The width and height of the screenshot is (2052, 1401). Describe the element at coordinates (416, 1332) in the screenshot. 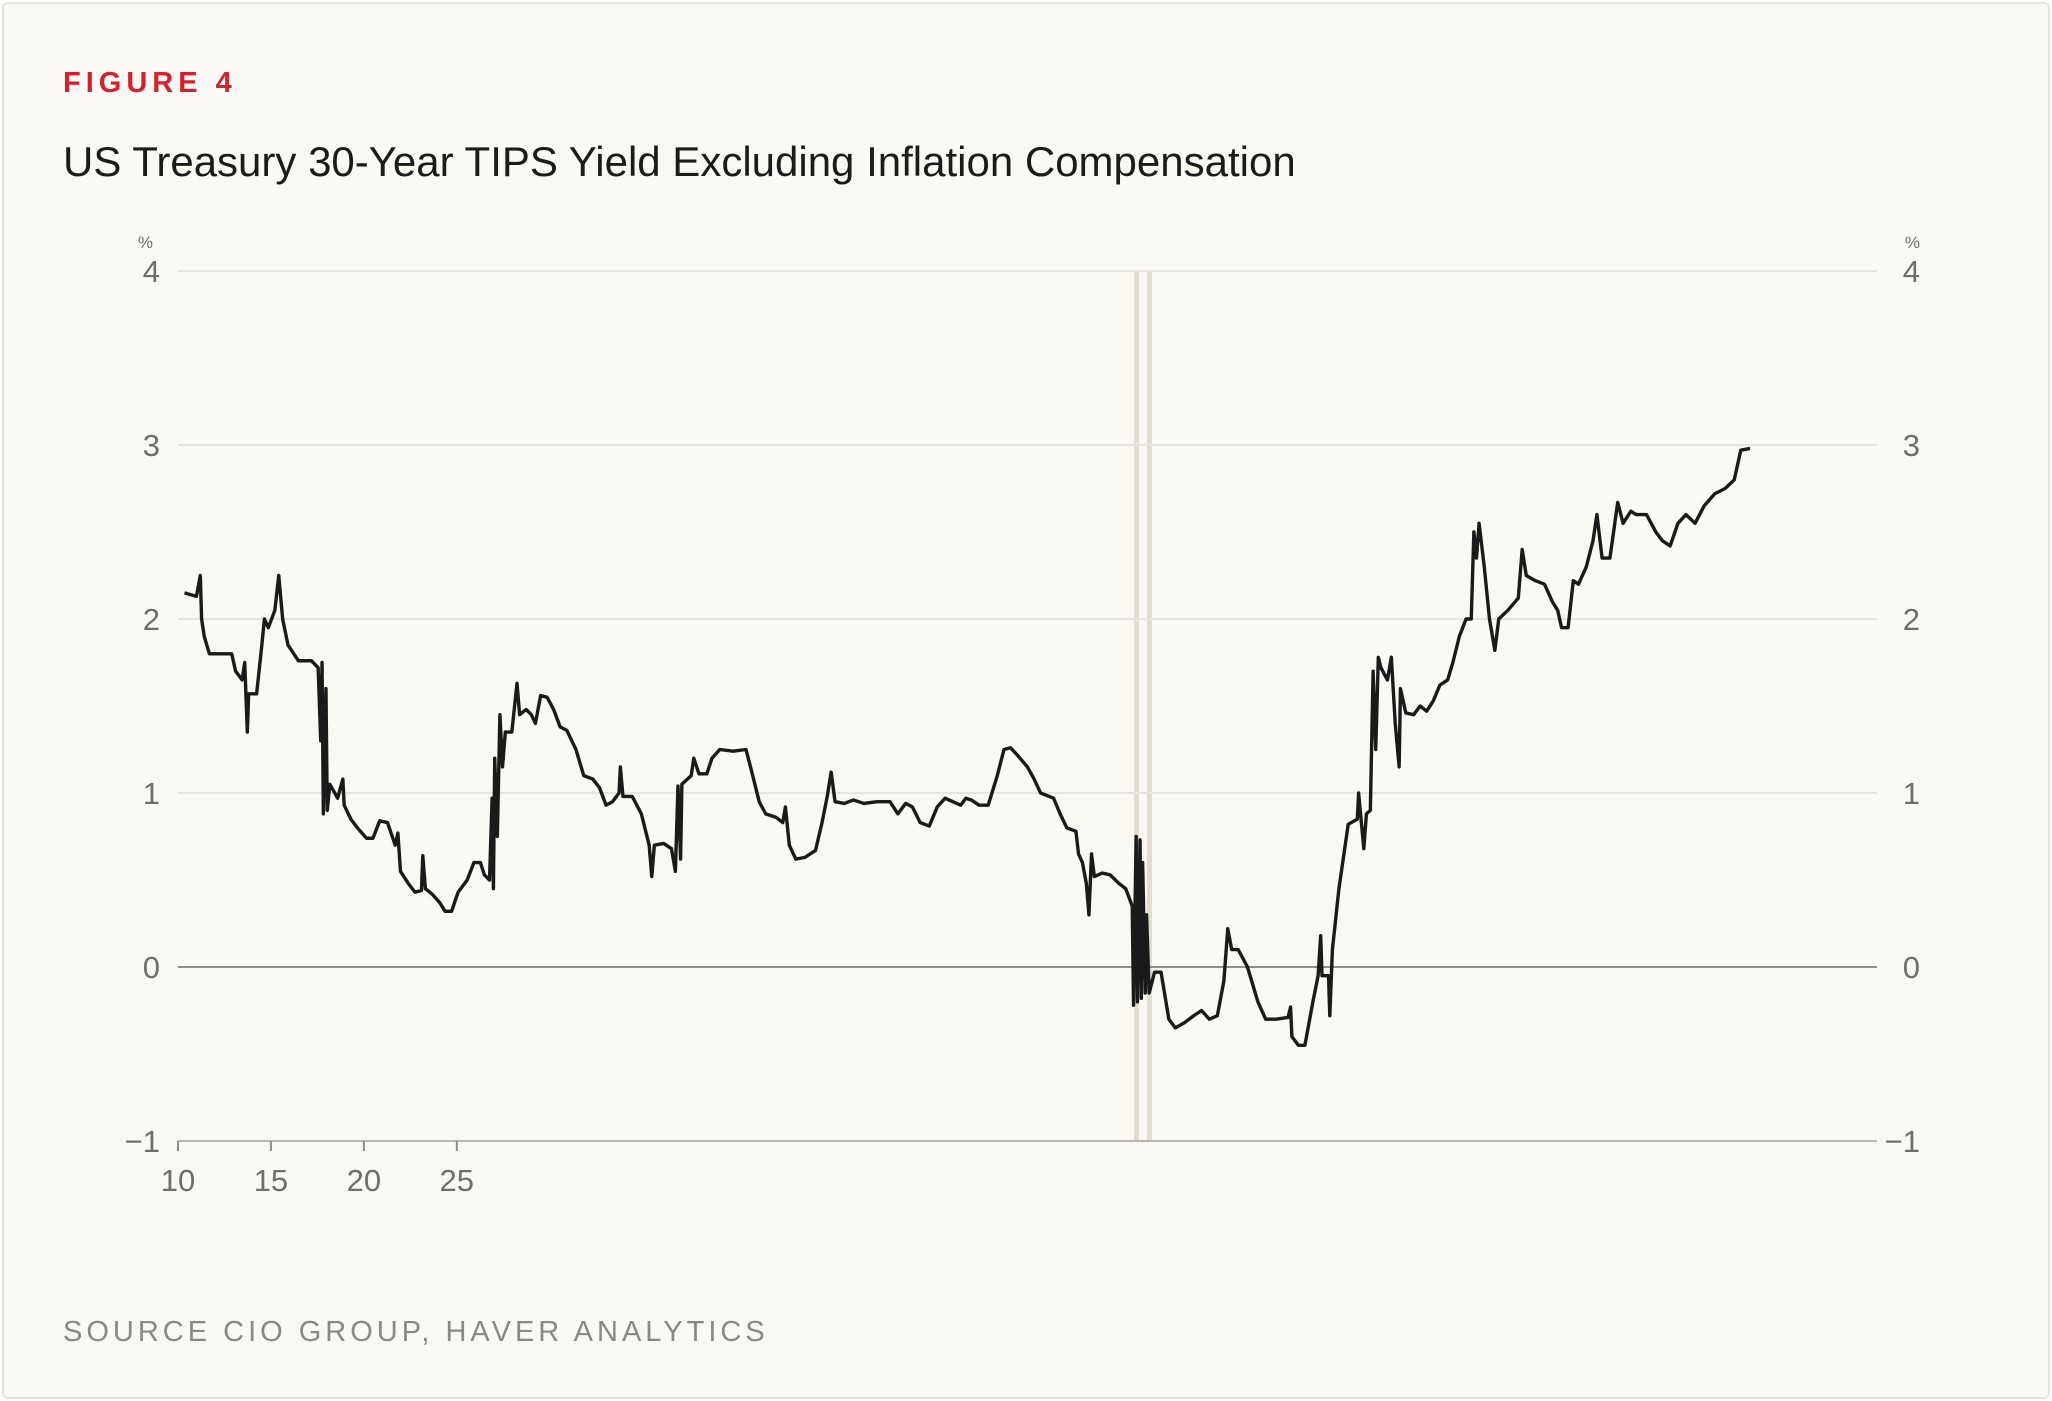

I see `source-note: SOURCE CIO GROUP, HAVER ANALYTICS` at that location.